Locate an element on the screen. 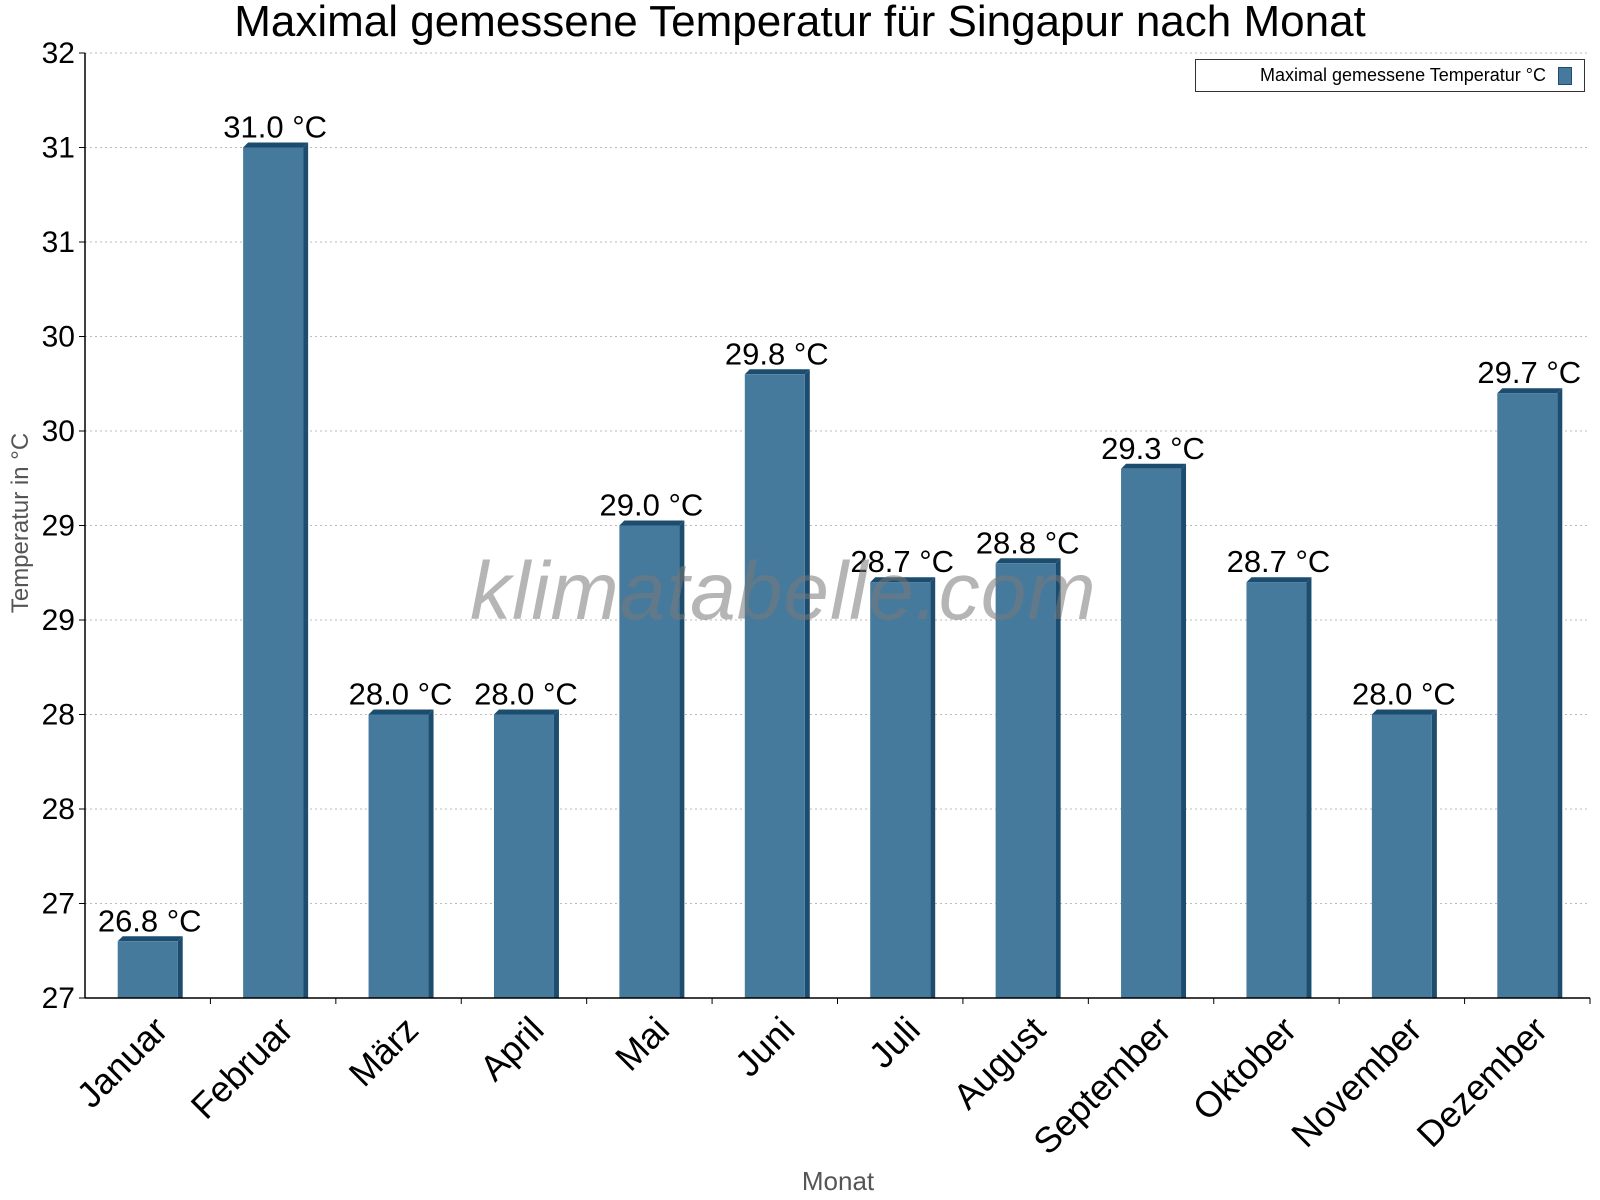  bar-value-label: 29.3 °C is located at coordinates (1153, 448).